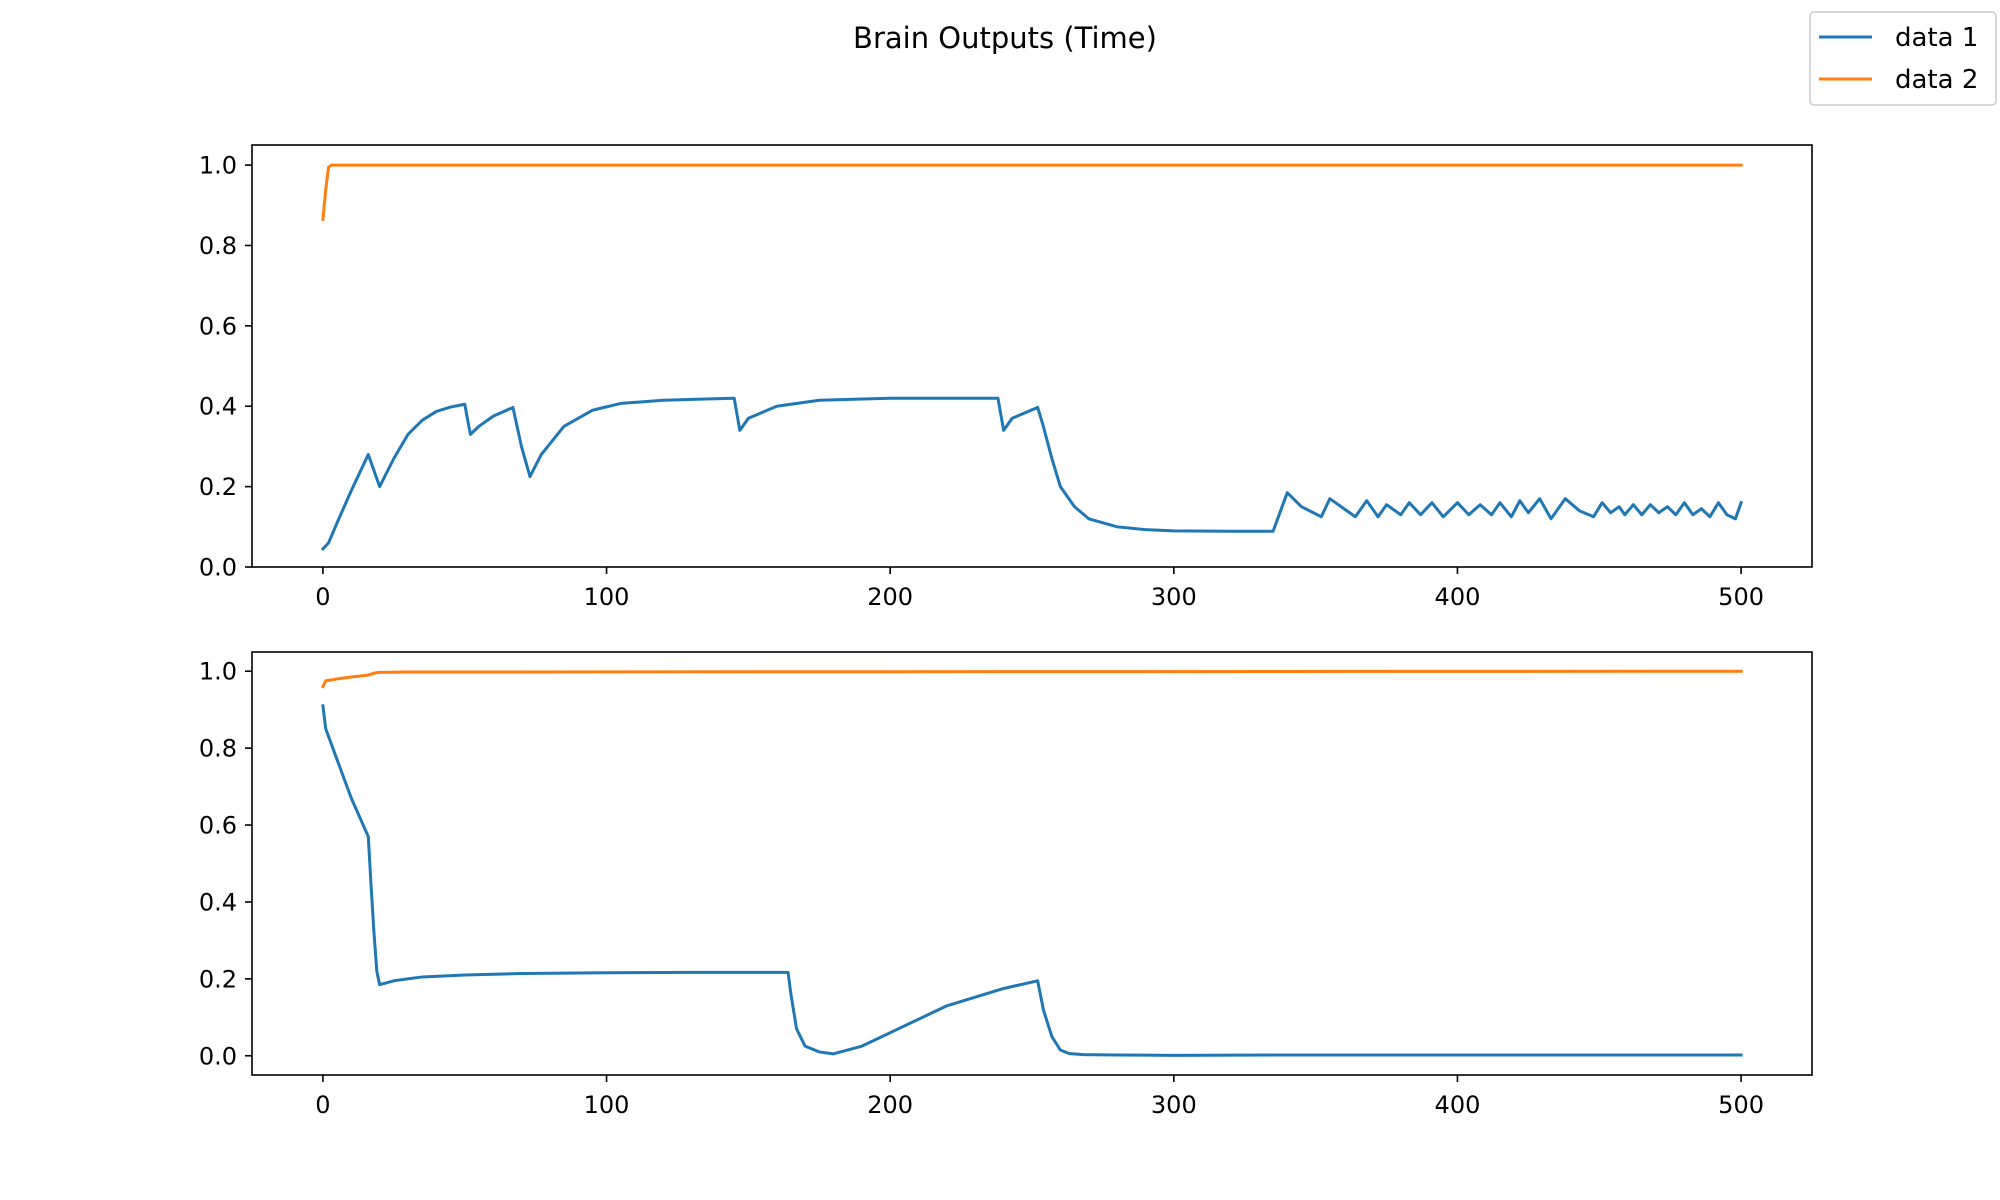 The width and height of the screenshot is (2000, 1200). I want to click on legend-label-data-1: data 1, so click(1936, 38).